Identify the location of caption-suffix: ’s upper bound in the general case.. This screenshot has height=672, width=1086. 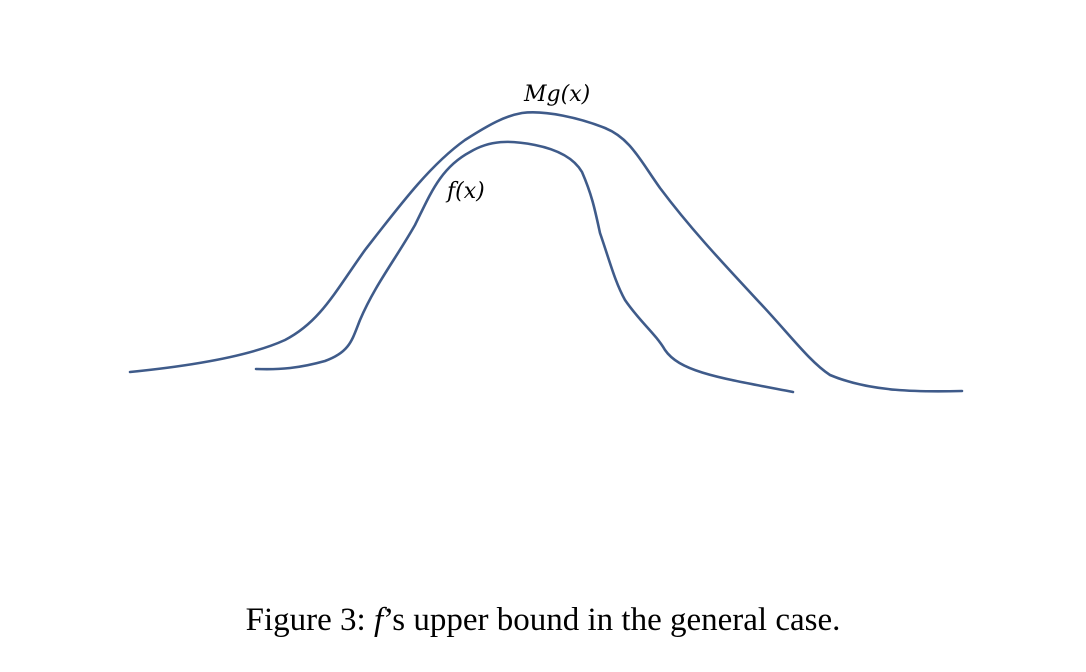
(612, 620).